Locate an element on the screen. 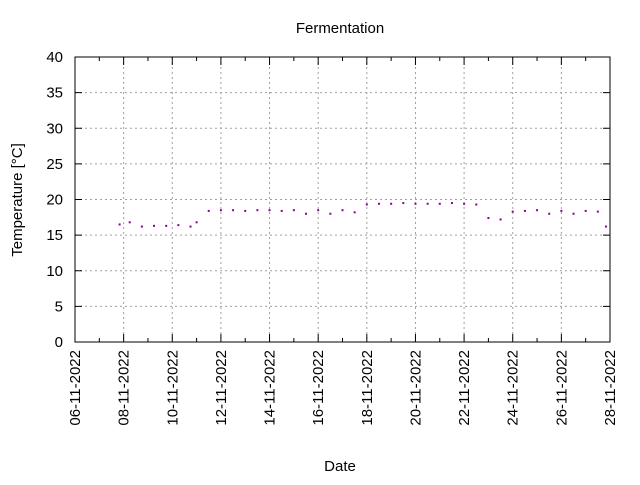 Image resolution: width=640 pixels, height=485 pixels. x-tick-label: 18-11-2022 is located at coordinates (367, 388).